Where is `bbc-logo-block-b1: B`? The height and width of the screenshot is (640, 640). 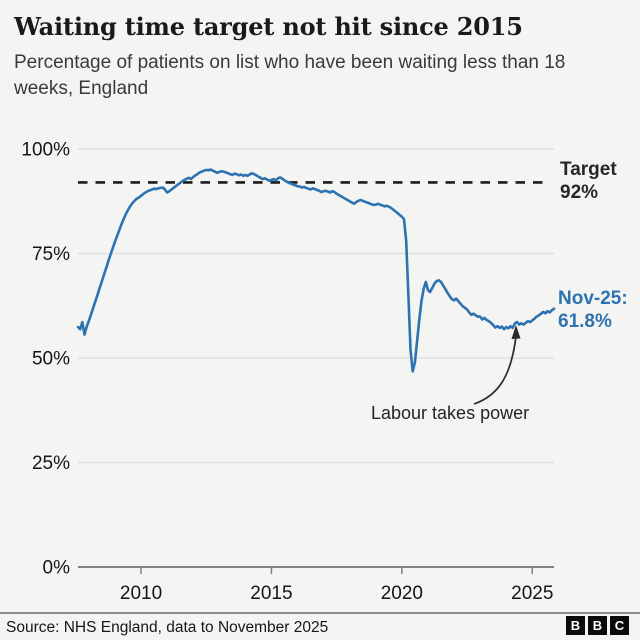 bbc-logo-block-b1: B is located at coordinates (575, 625).